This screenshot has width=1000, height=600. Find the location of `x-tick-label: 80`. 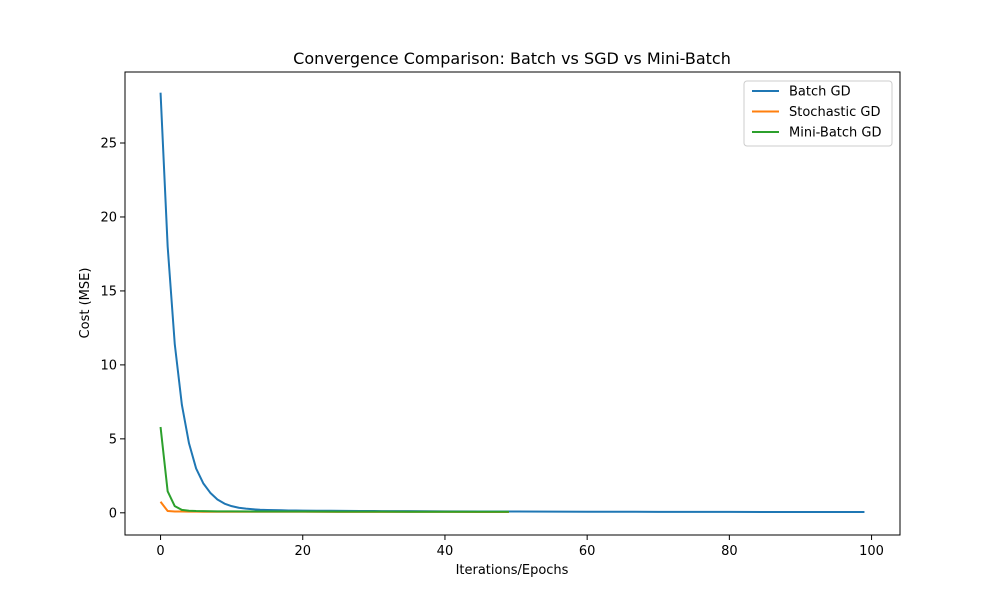

x-tick-label: 80 is located at coordinates (729, 551).